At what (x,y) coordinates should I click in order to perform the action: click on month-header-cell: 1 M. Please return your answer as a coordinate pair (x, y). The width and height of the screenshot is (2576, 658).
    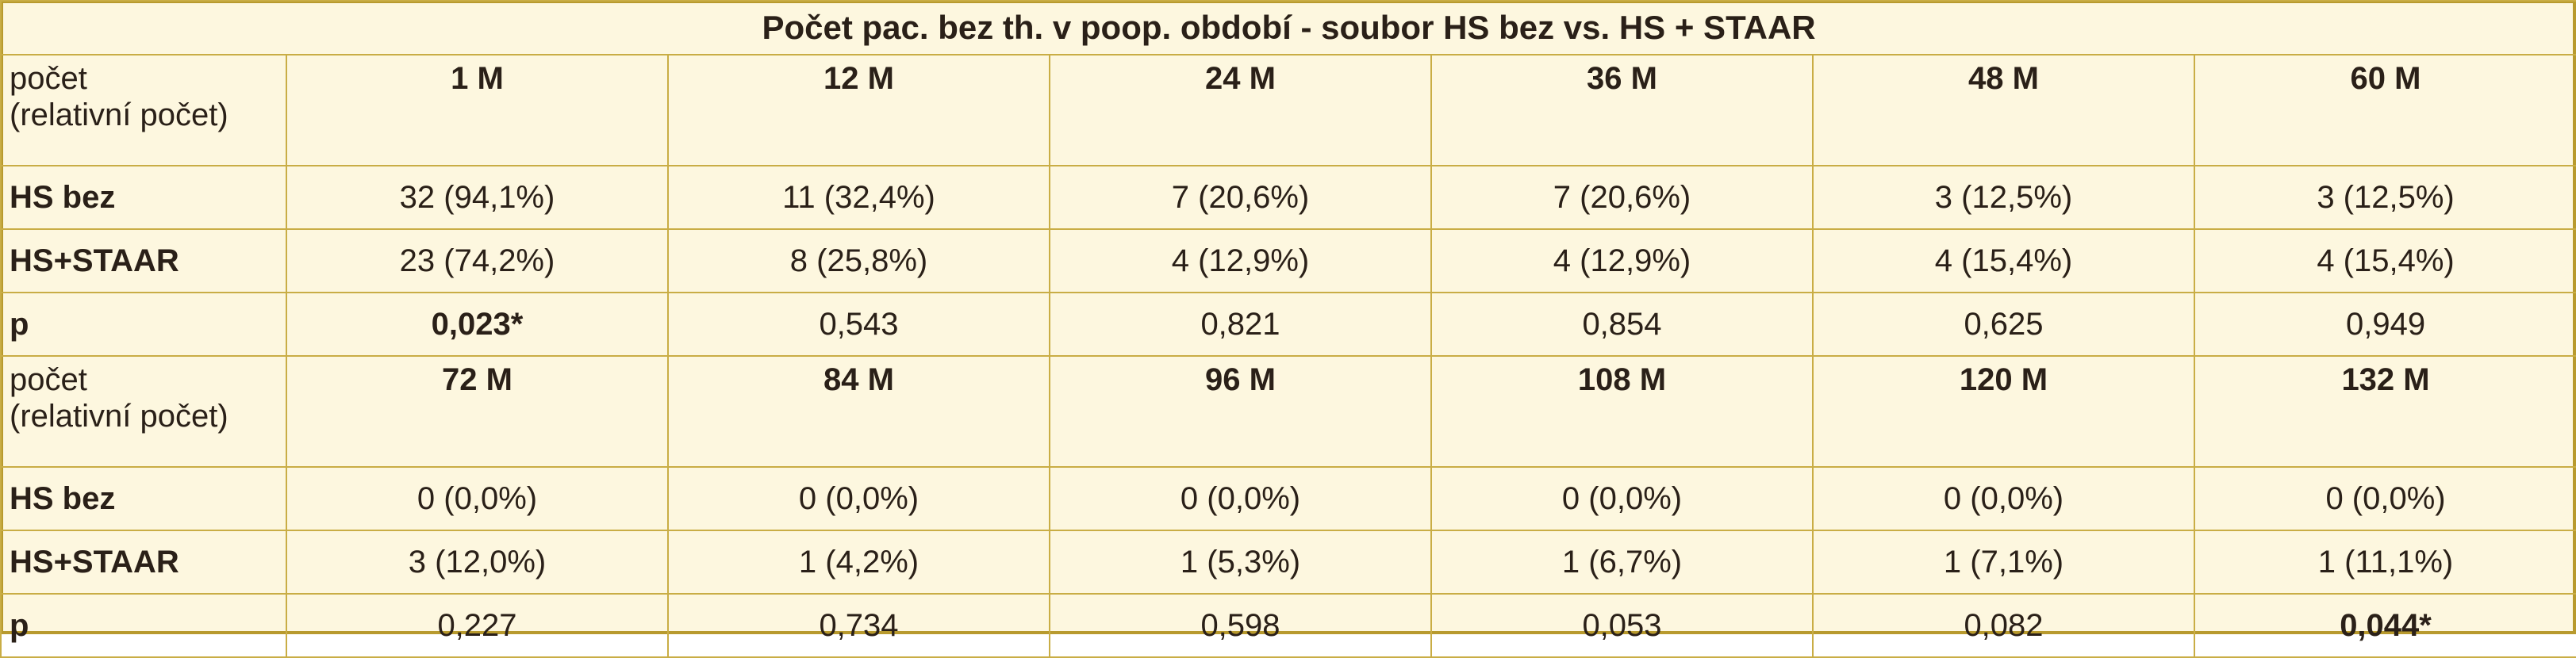
    Looking at the image, I should click on (478, 110).